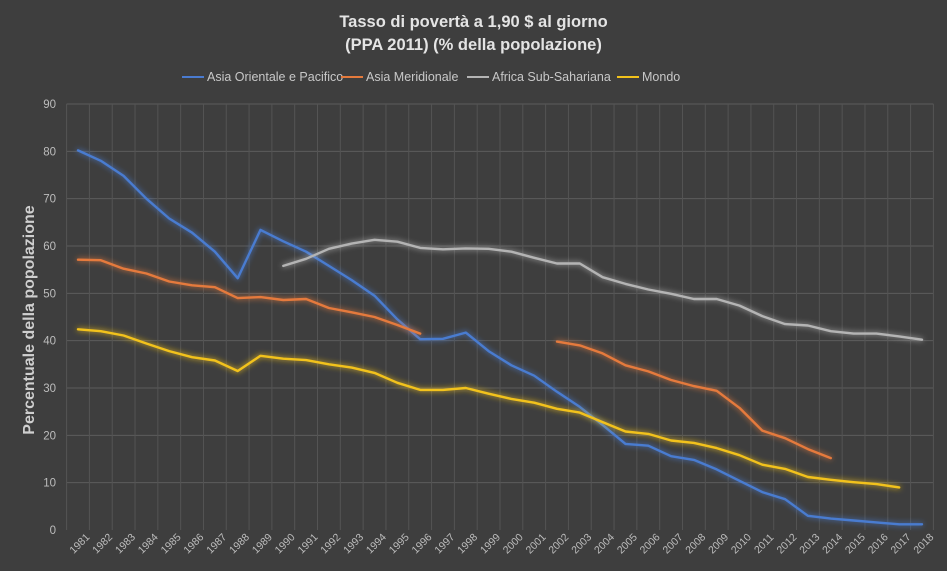  I want to click on y-tick-label: 10, so click(49, 484).